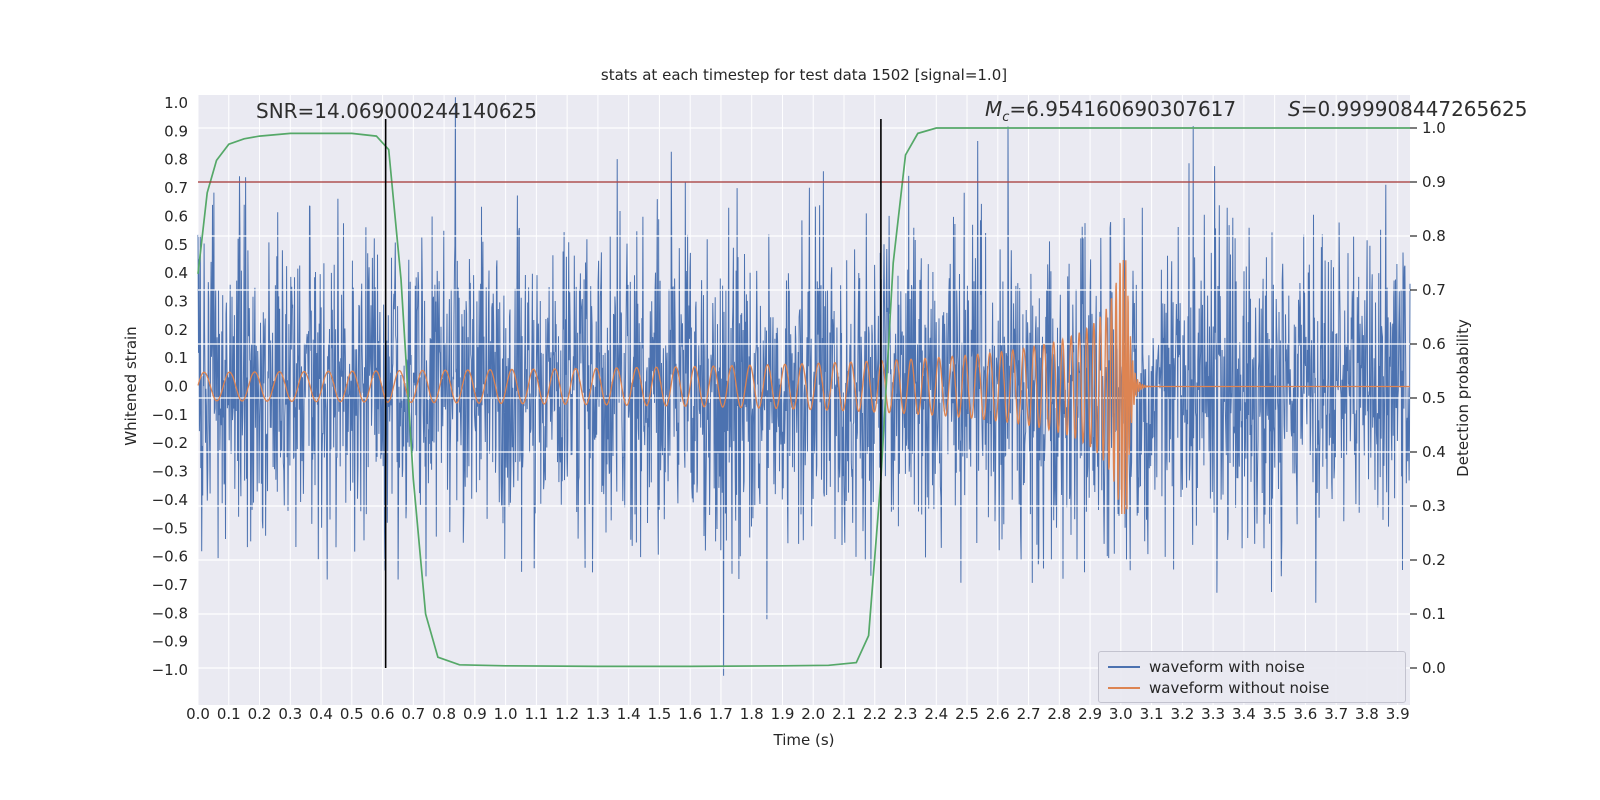 This screenshot has width=1600, height=800. I want to click on svg-text: 1.7, so click(721, 714).